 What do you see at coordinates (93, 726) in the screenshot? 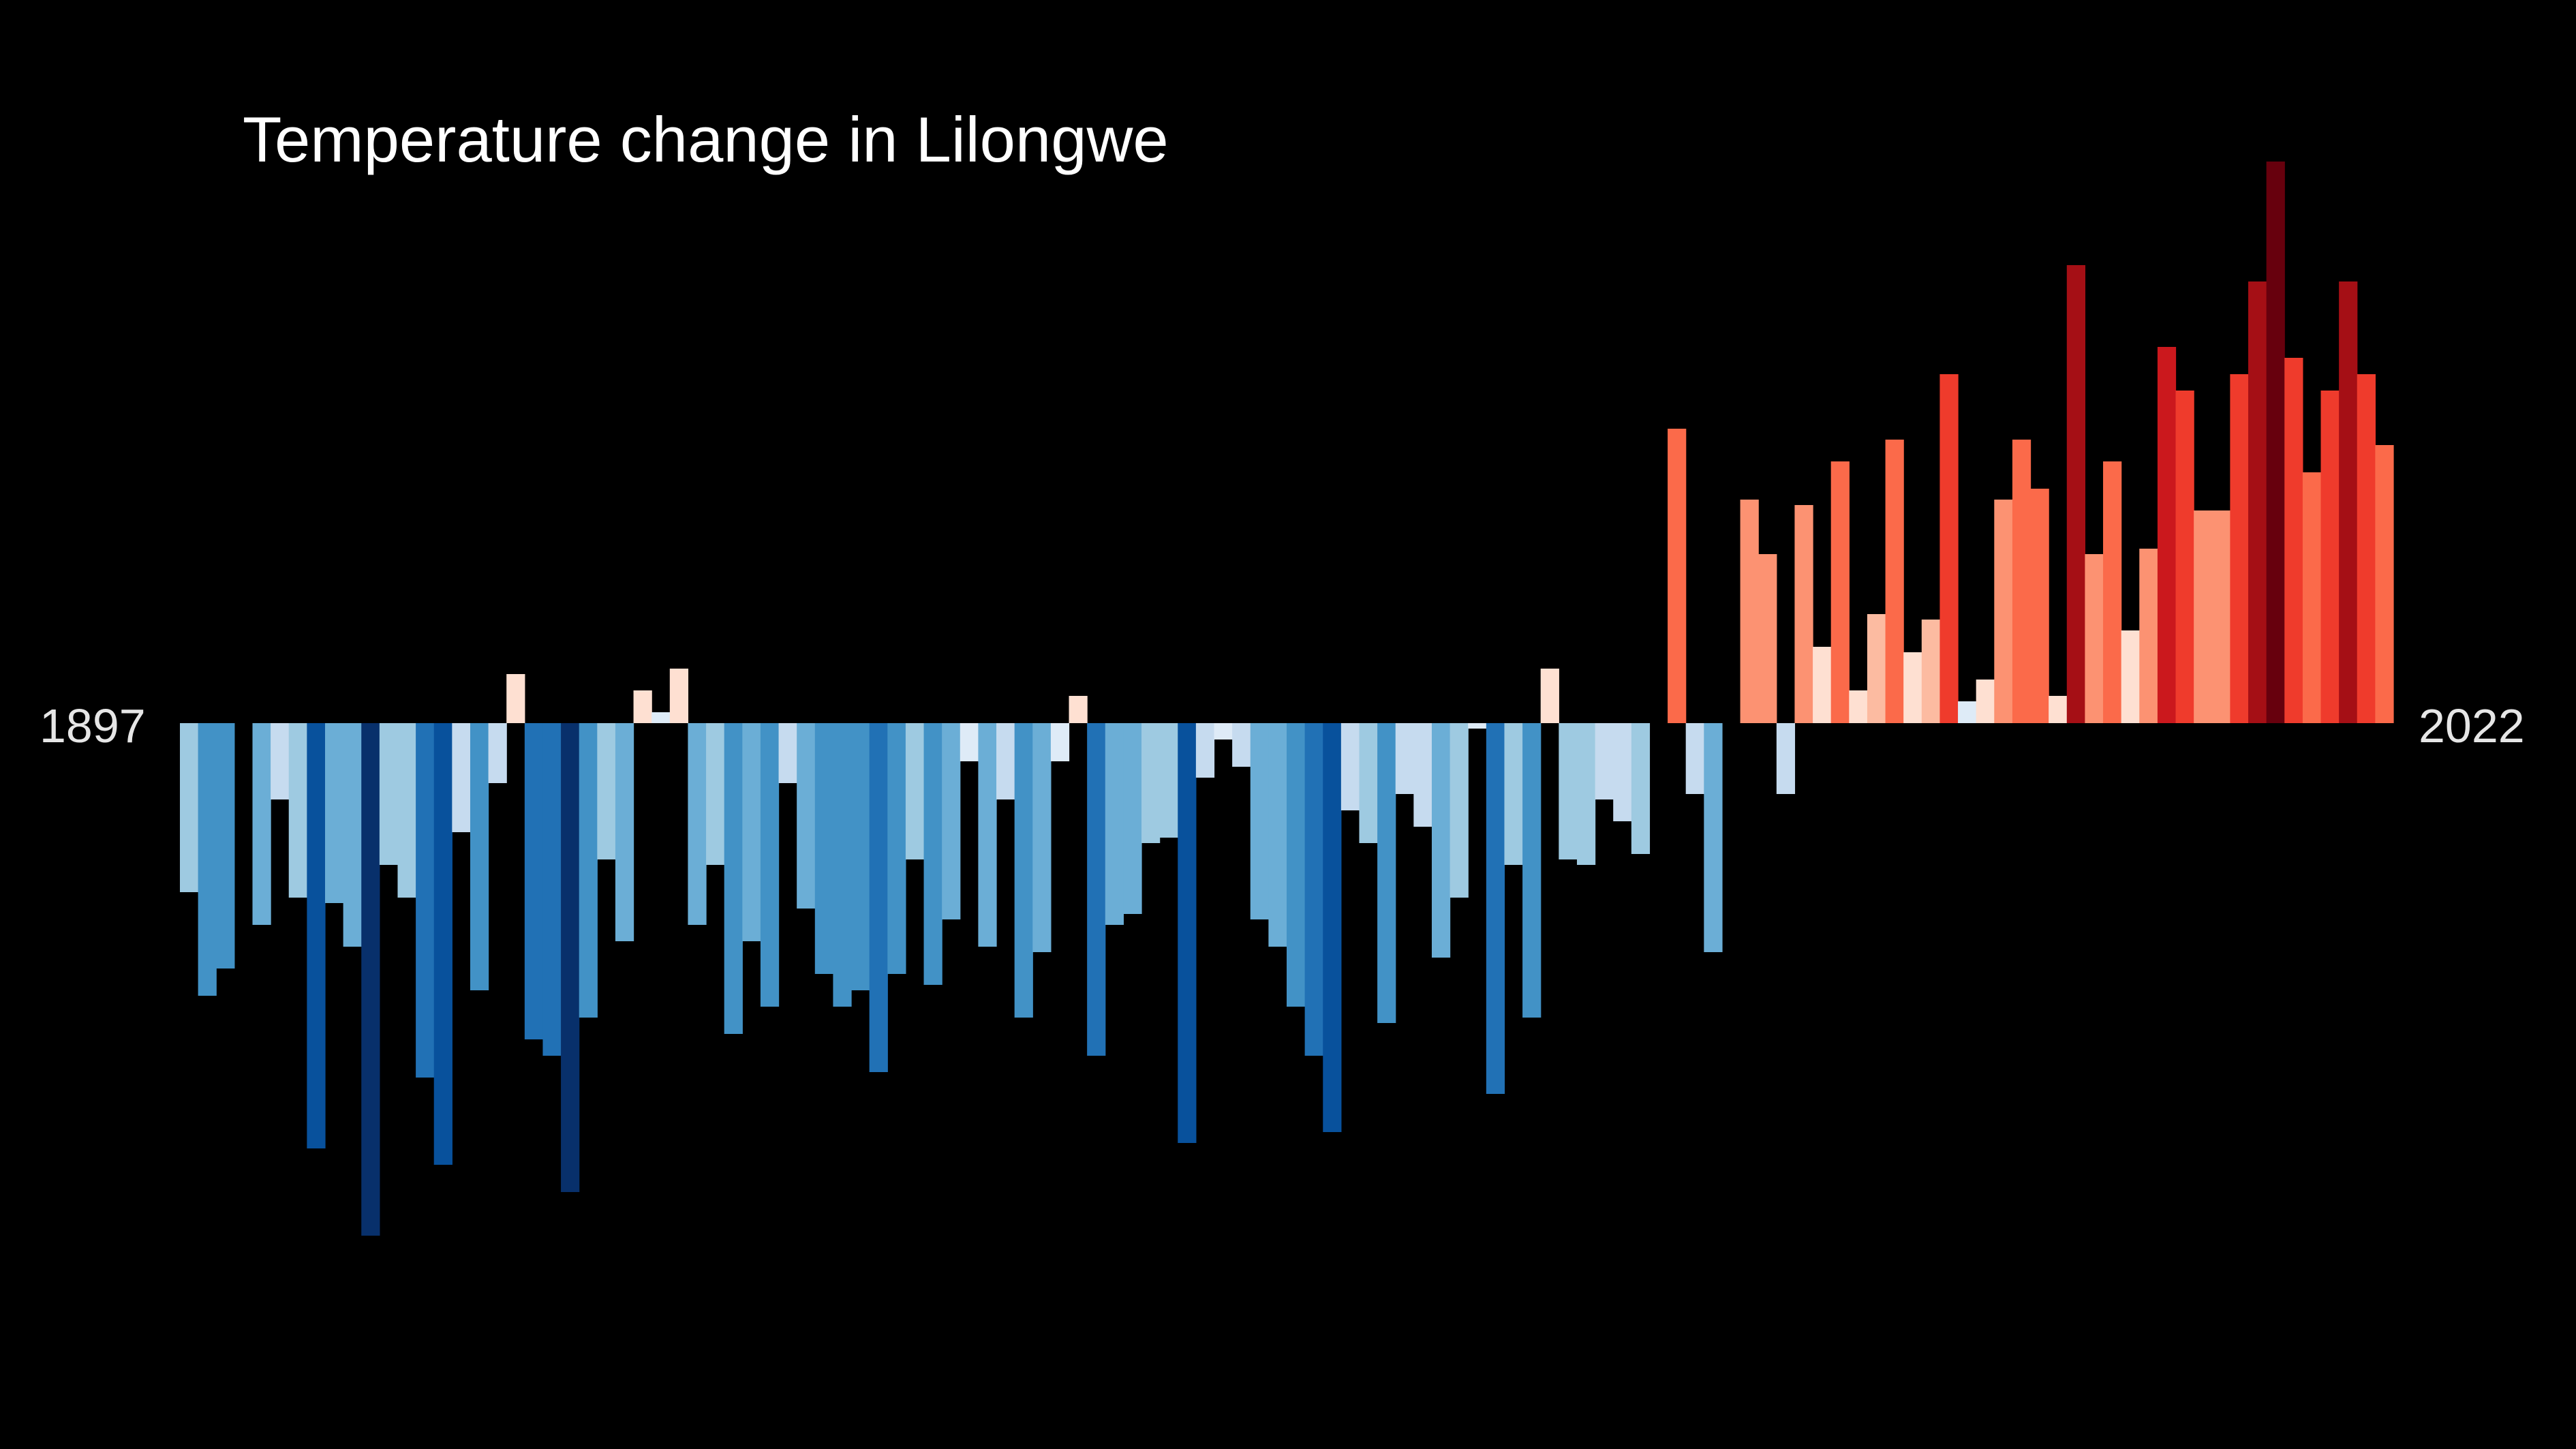
I see `start-year-label: 1897` at bounding box center [93, 726].